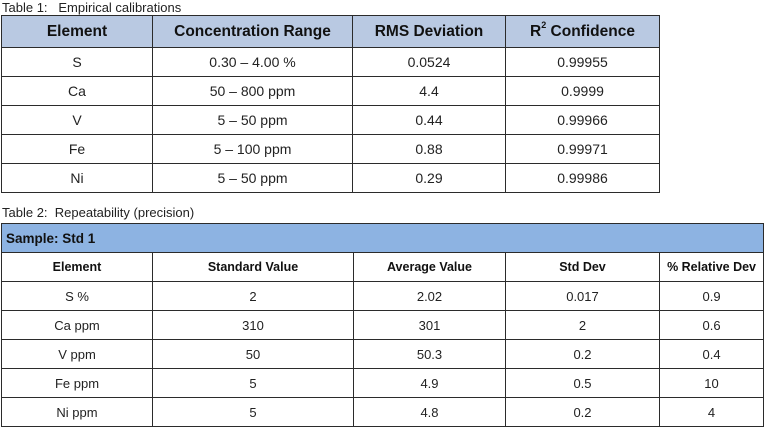 The width and height of the screenshot is (768, 432). What do you see at coordinates (429, 354) in the screenshot?
I see `cell-average-value: 50.3` at bounding box center [429, 354].